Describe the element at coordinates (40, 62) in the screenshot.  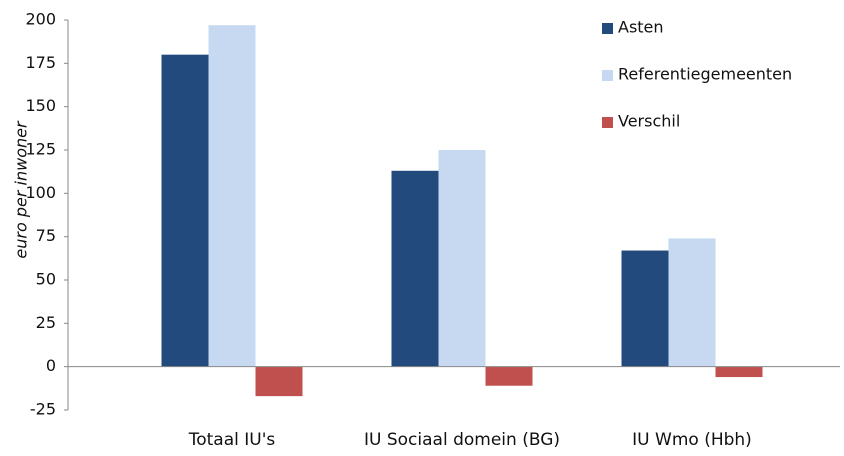
I see `y-tick-label: 175` at that location.